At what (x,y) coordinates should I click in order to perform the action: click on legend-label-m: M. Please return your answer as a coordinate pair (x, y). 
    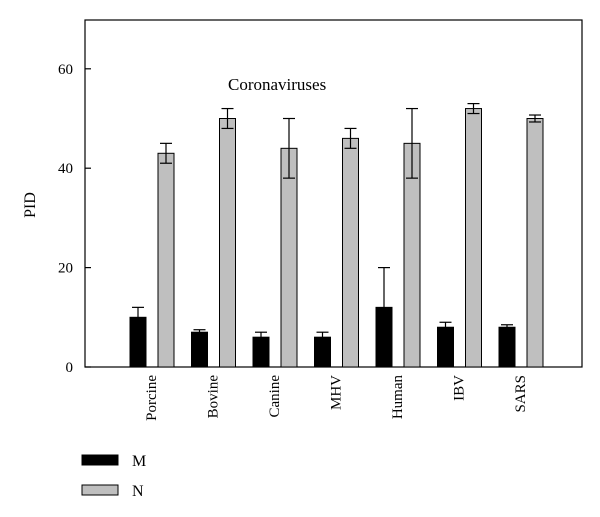
    Looking at the image, I should click on (139, 461).